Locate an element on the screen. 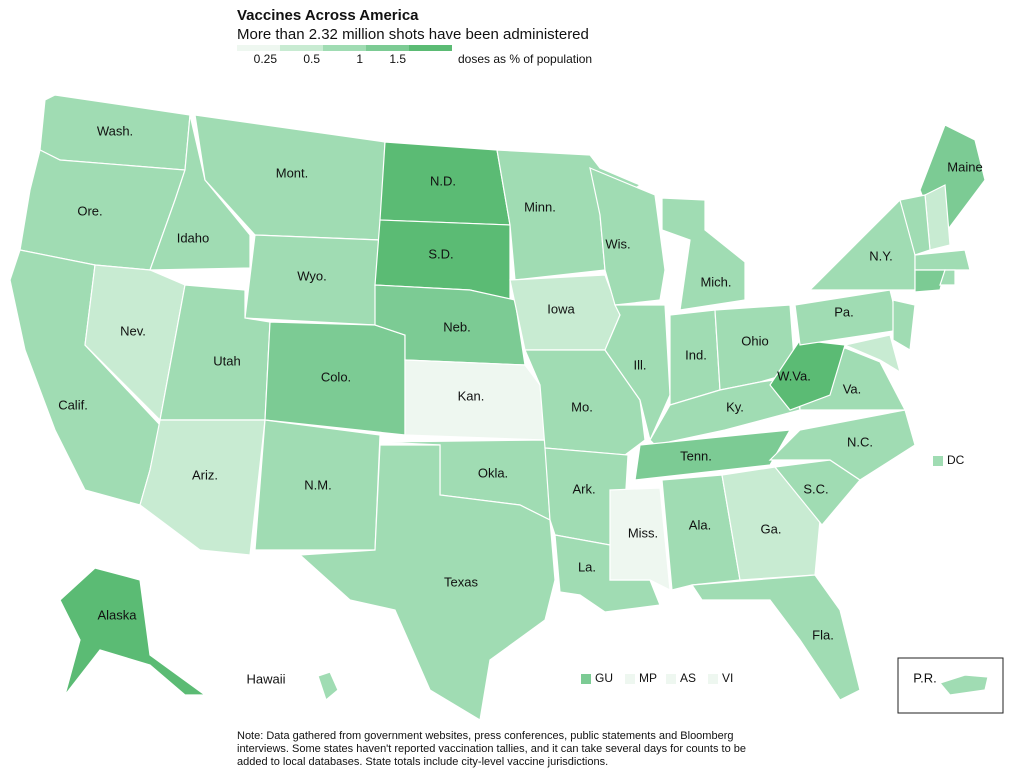  state-label: Wash. is located at coordinates (115, 130).